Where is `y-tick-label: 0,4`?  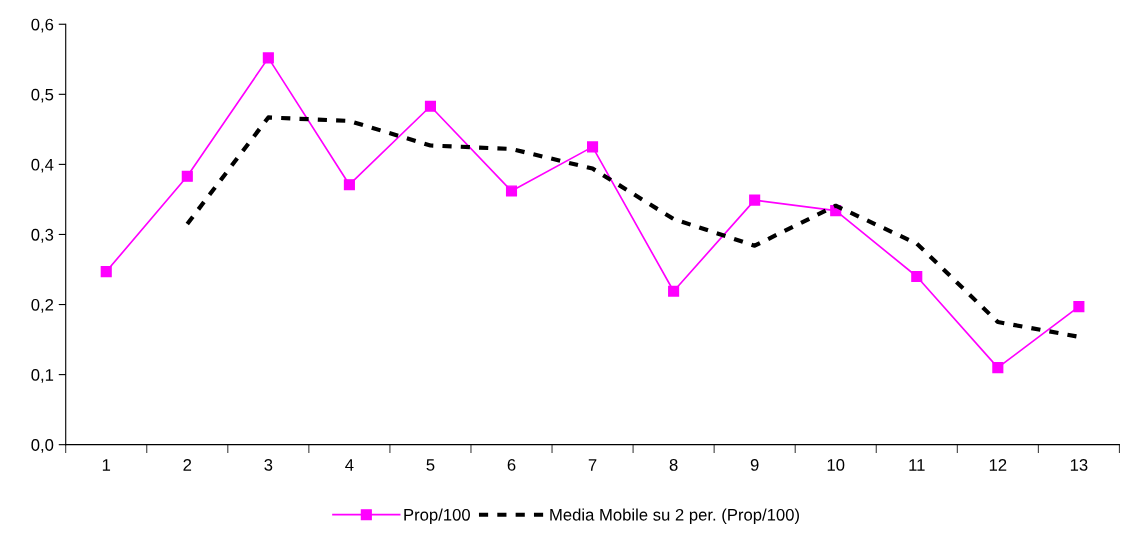
y-tick-label: 0,4 is located at coordinates (42, 165).